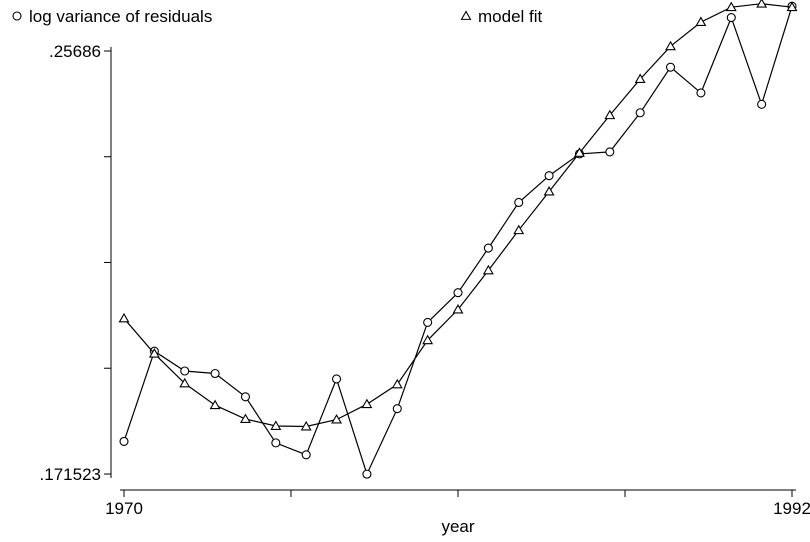 The image size is (810, 542). What do you see at coordinates (75, 51) in the screenshot?
I see `y-tick-label: .25686` at bounding box center [75, 51].